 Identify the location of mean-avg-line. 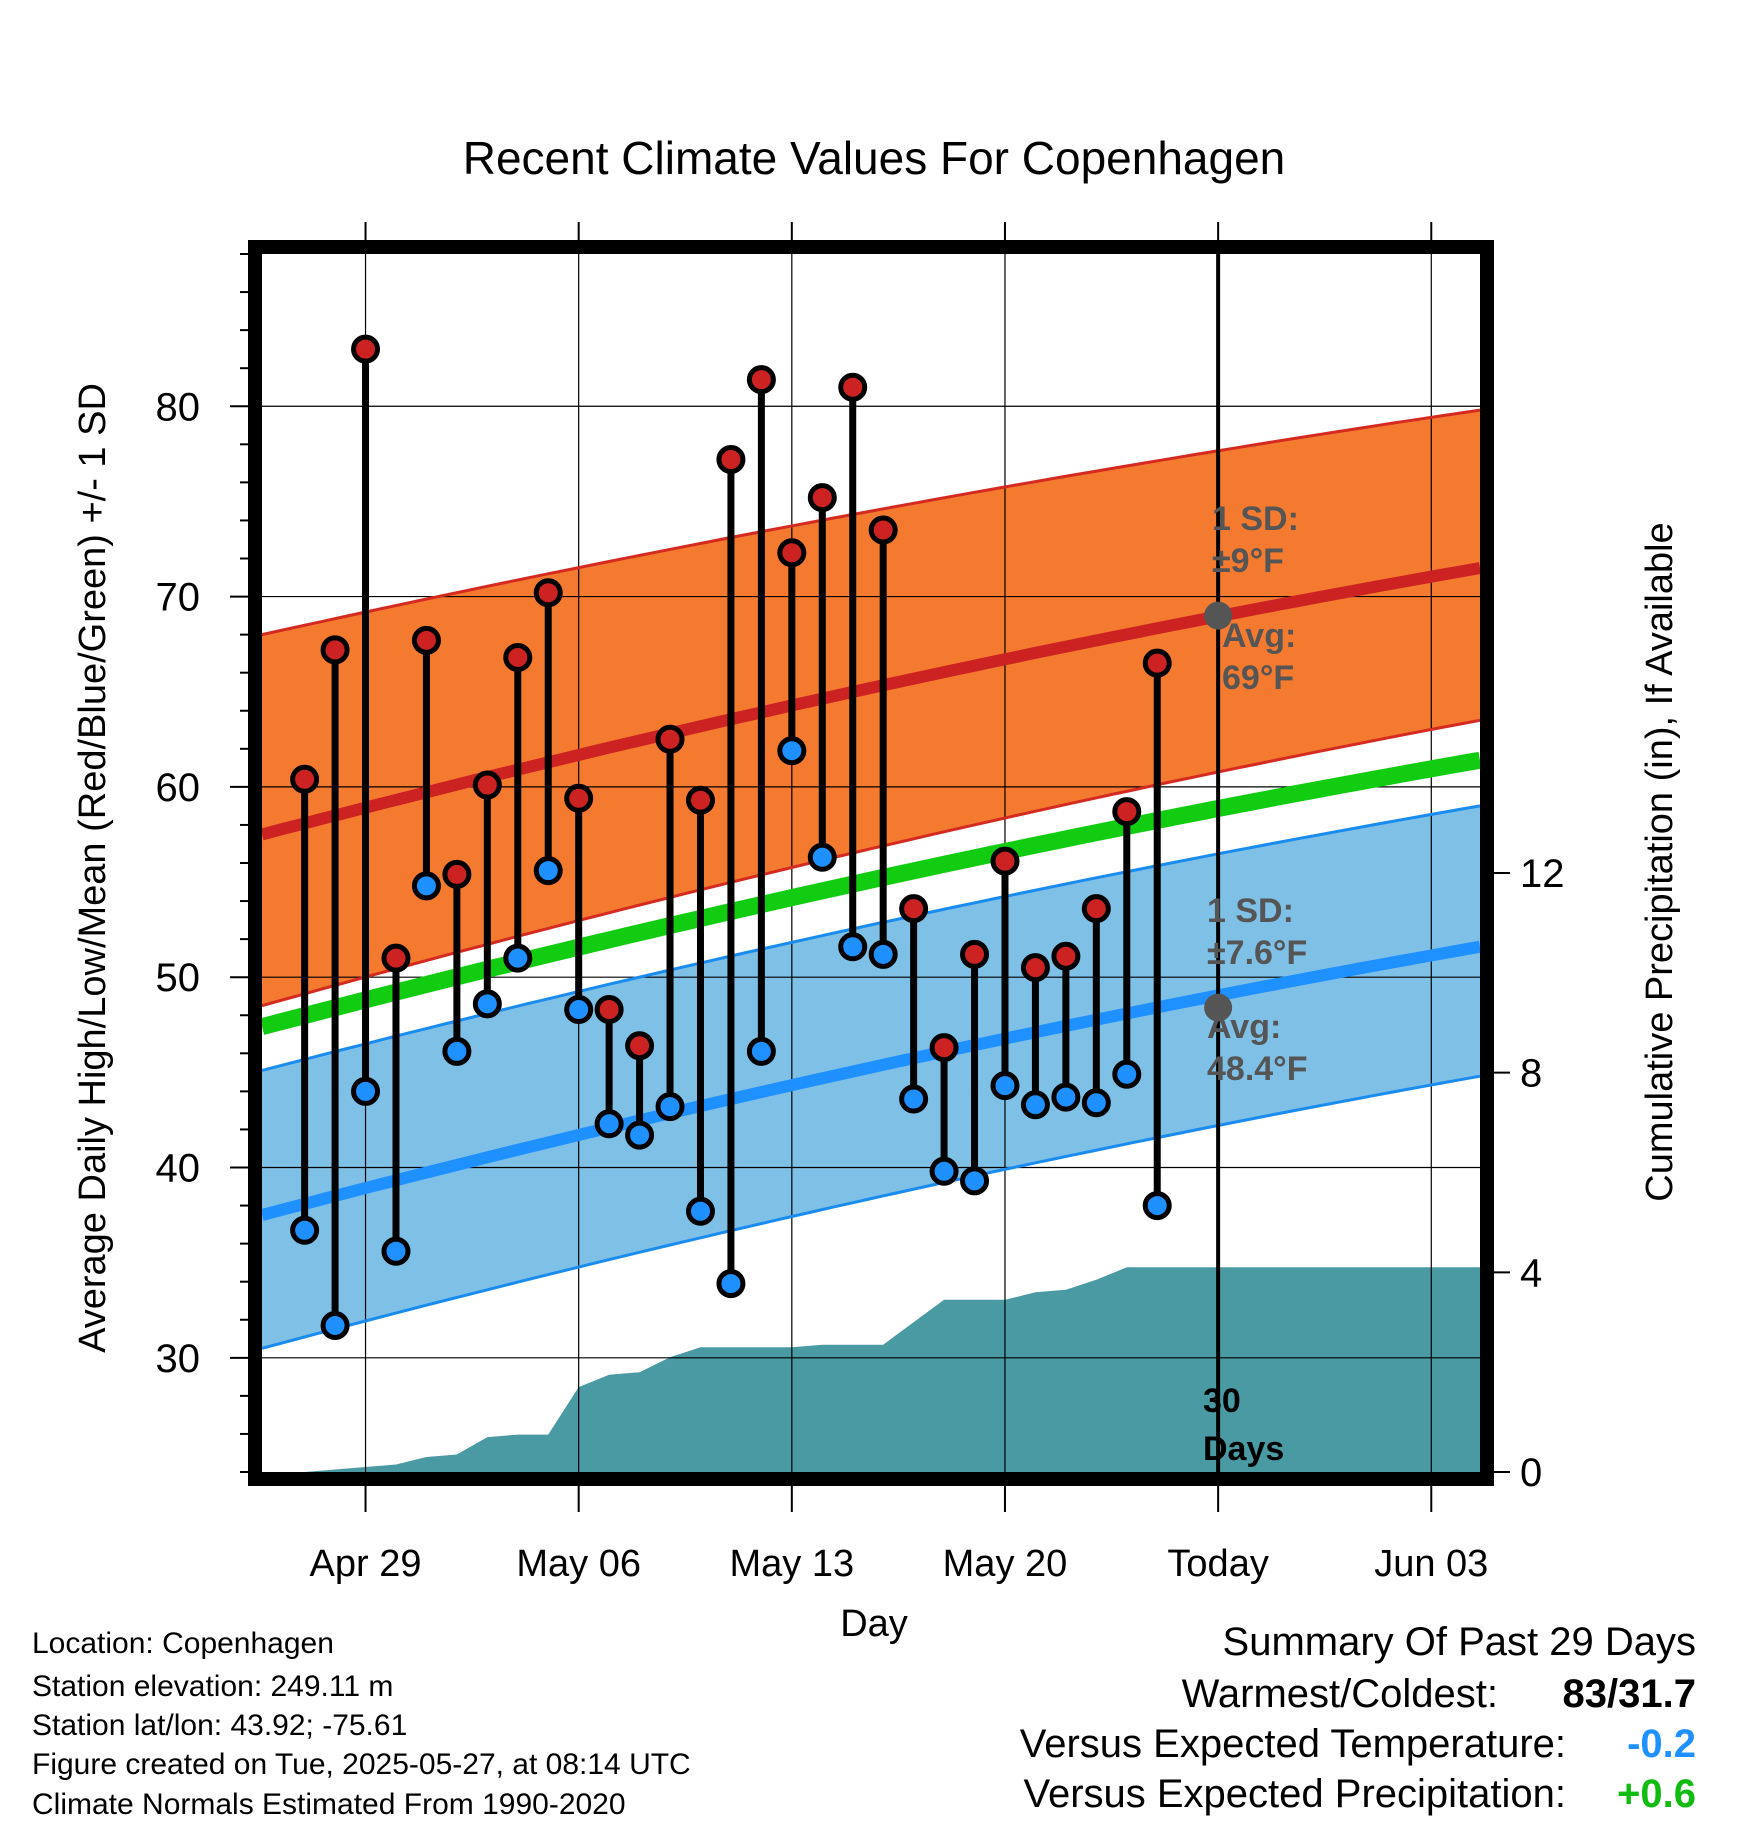
(870, 893).